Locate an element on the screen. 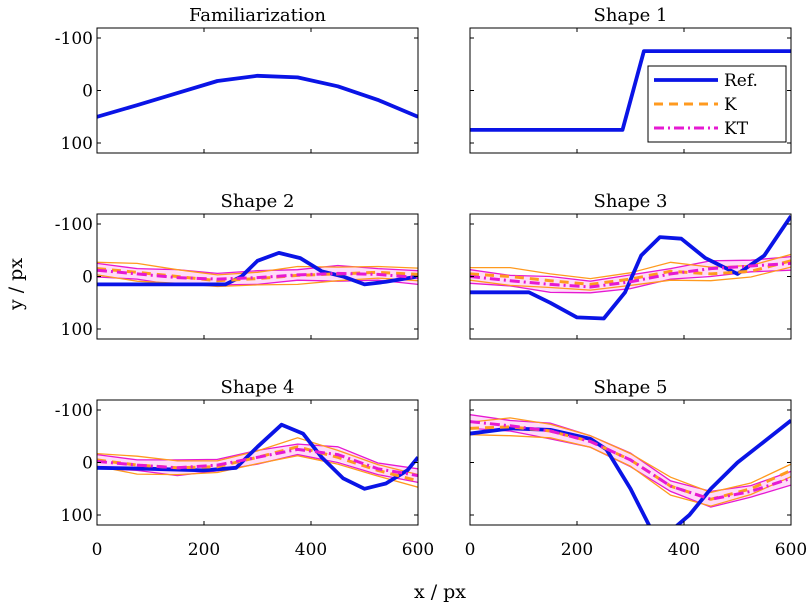 This screenshot has width=809, height=607. panel-shape5: Shape 5 0 200 400 600 is located at coordinates (636, 468).